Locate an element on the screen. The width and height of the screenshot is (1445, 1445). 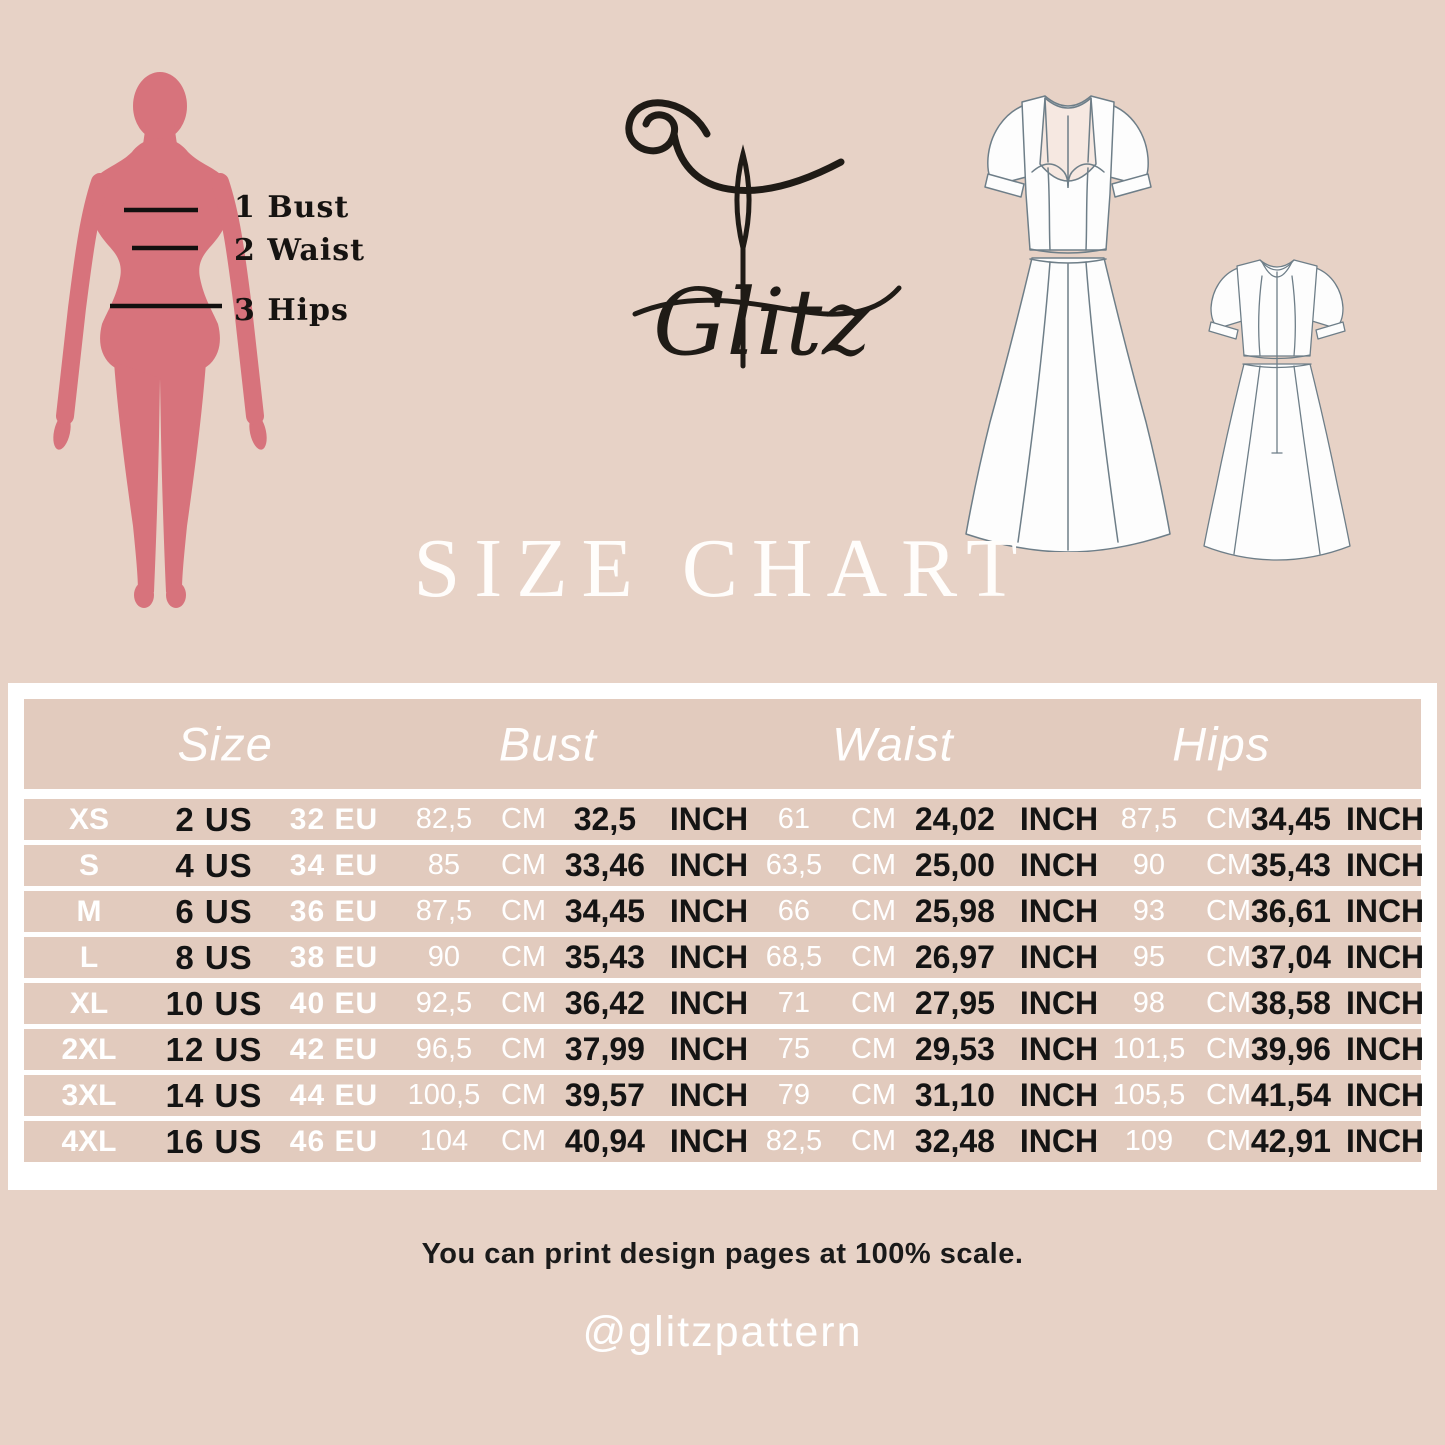
hips-inch-value: 38,58 is located at coordinates (1290, 1003).